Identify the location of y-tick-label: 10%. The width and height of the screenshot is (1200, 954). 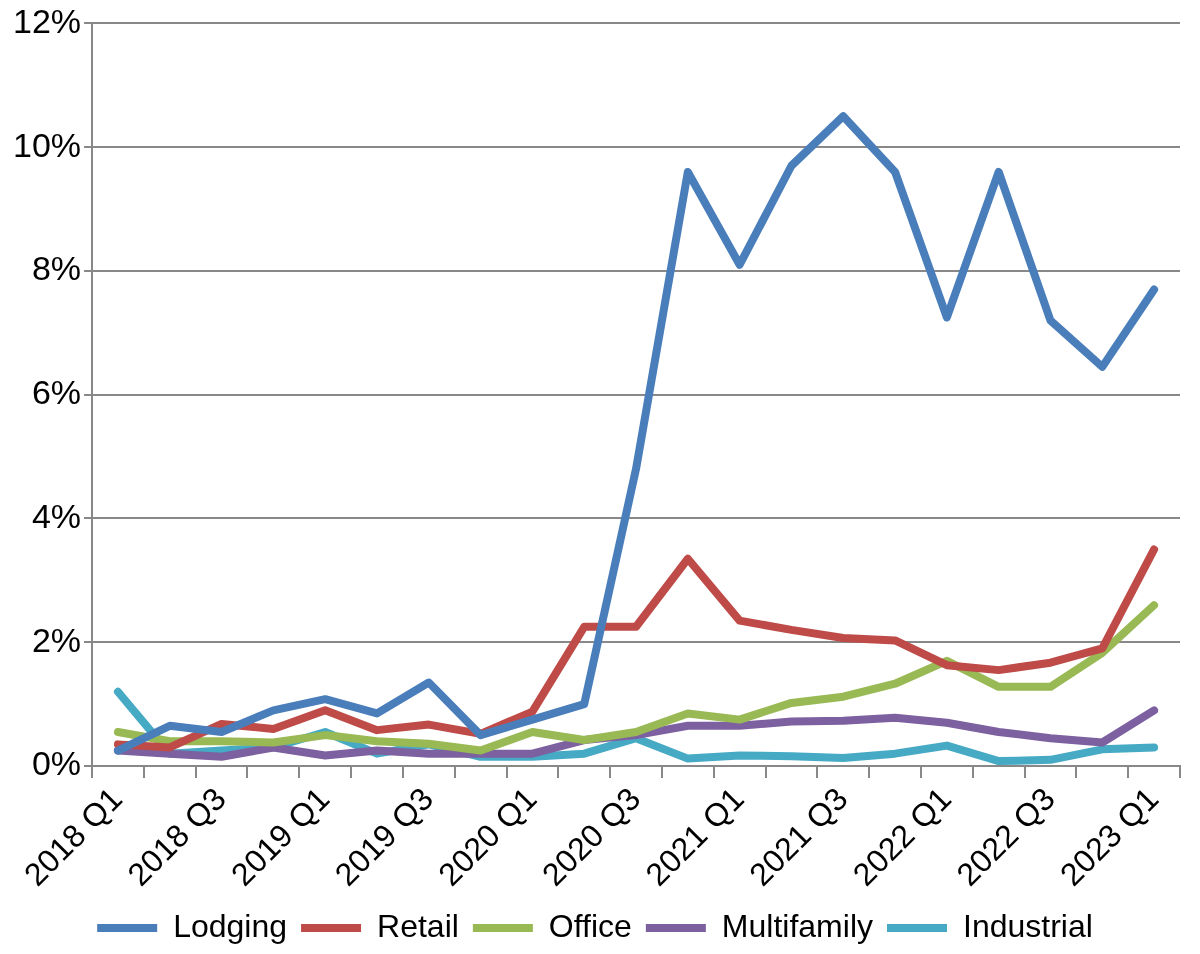
(47, 144).